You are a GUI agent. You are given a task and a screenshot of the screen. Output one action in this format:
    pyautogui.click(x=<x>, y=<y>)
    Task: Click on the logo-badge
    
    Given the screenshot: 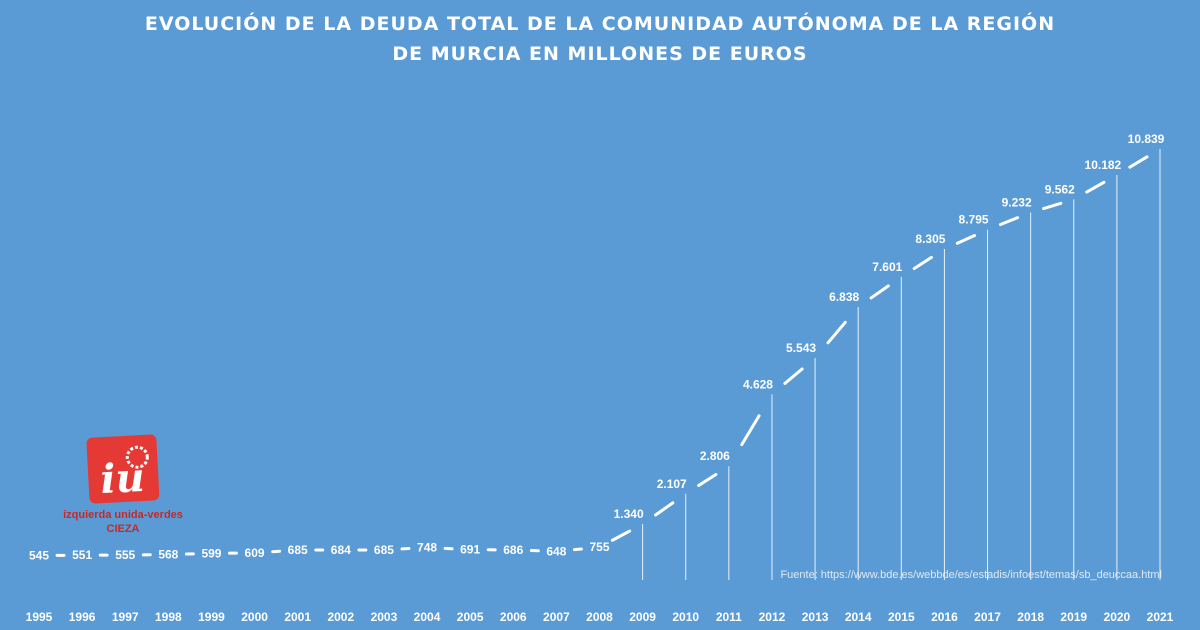 What is the action you would take?
    pyautogui.click(x=123, y=469)
    